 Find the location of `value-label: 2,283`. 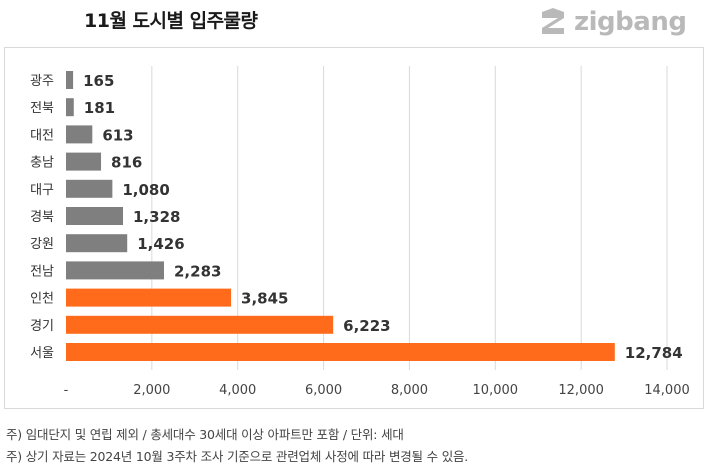

value-label: 2,283 is located at coordinates (197, 271).